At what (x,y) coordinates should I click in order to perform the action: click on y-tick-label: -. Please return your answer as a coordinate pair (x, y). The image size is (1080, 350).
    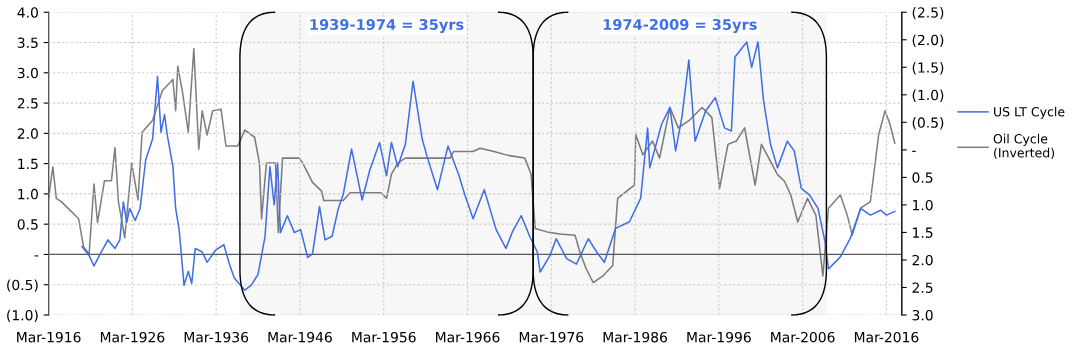
    Looking at the image, I should click on (36, 256).